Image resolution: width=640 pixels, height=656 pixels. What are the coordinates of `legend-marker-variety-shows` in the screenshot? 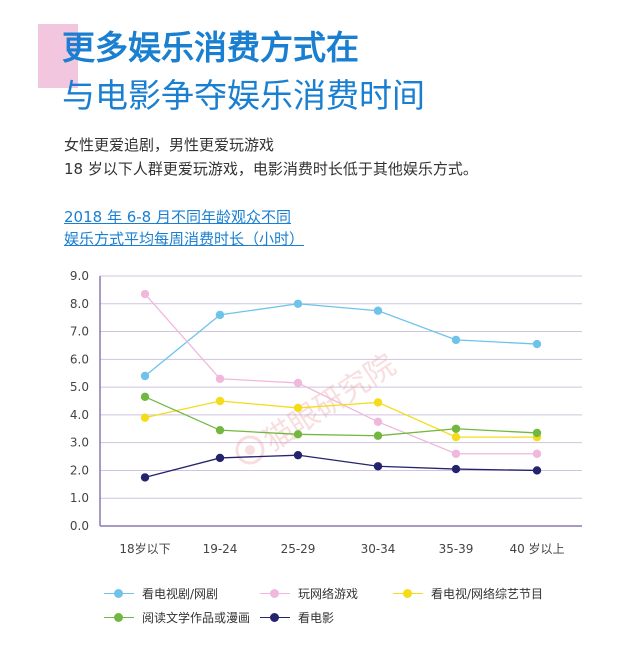 It's located at (408, 593).